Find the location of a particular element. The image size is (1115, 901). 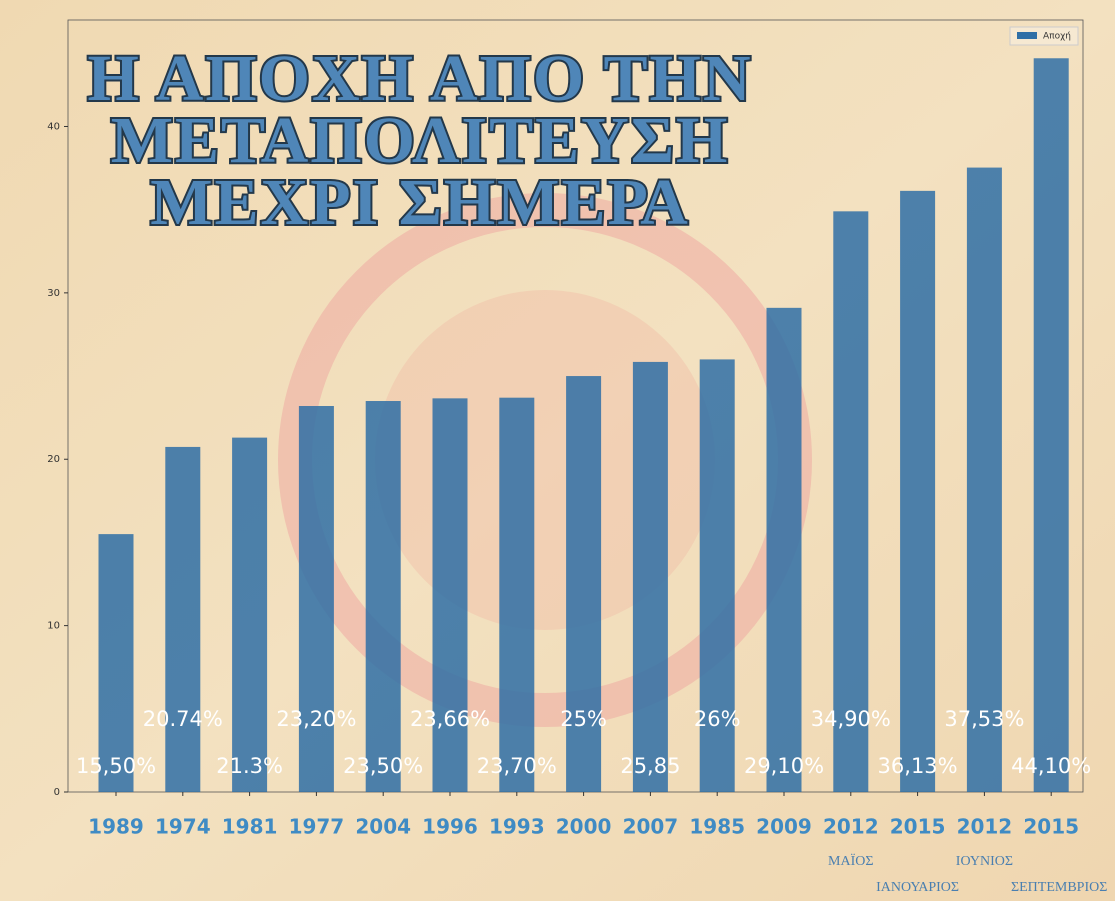

y-tick-label: 20 is located at coordinates (53, 459).